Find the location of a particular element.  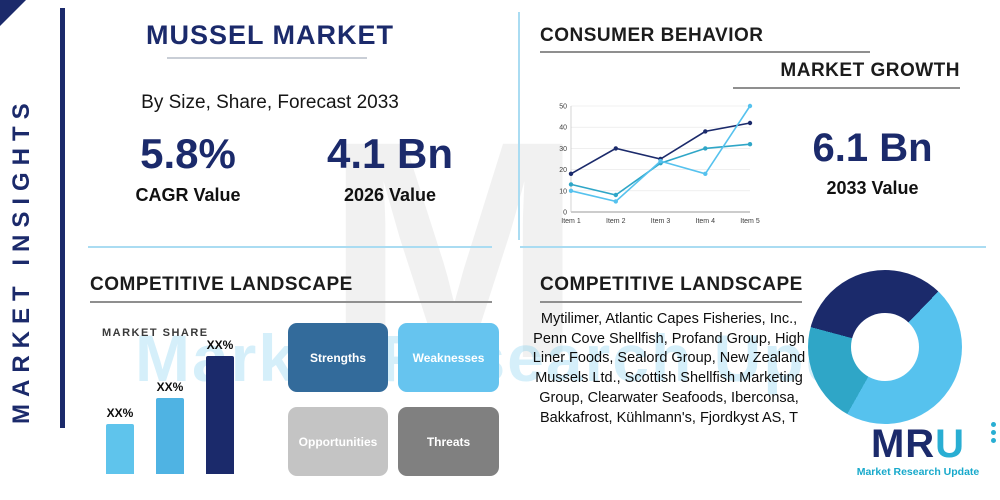

title-underline is located at coordinates (267, 58).